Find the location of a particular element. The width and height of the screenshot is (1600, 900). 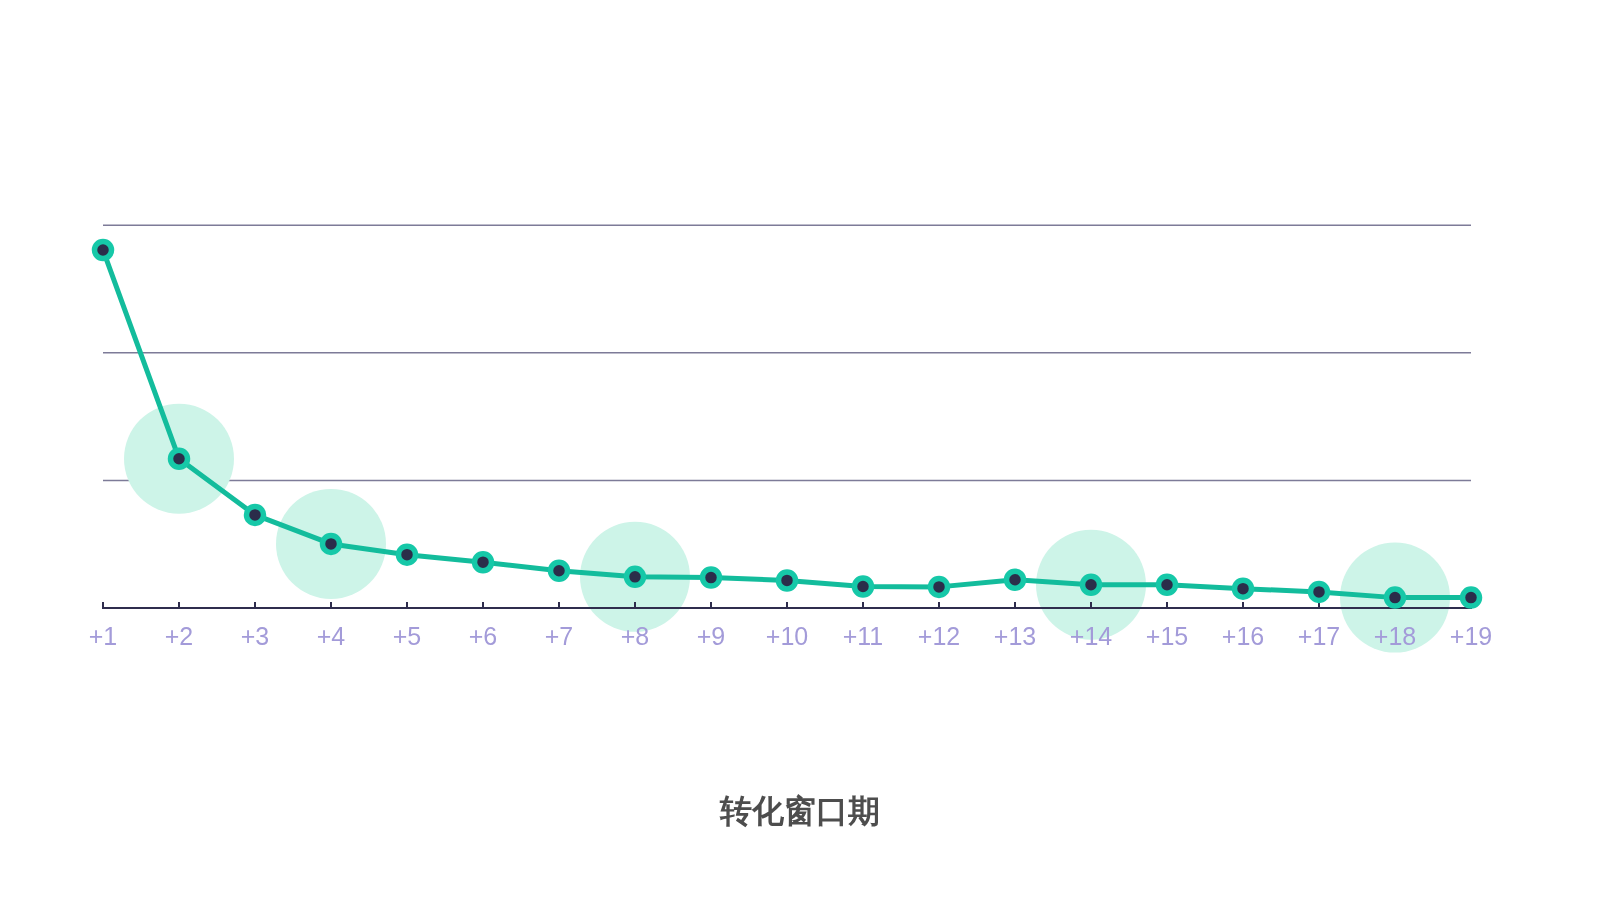

x-tick-label: +4 is located at coordinates (331, 636).